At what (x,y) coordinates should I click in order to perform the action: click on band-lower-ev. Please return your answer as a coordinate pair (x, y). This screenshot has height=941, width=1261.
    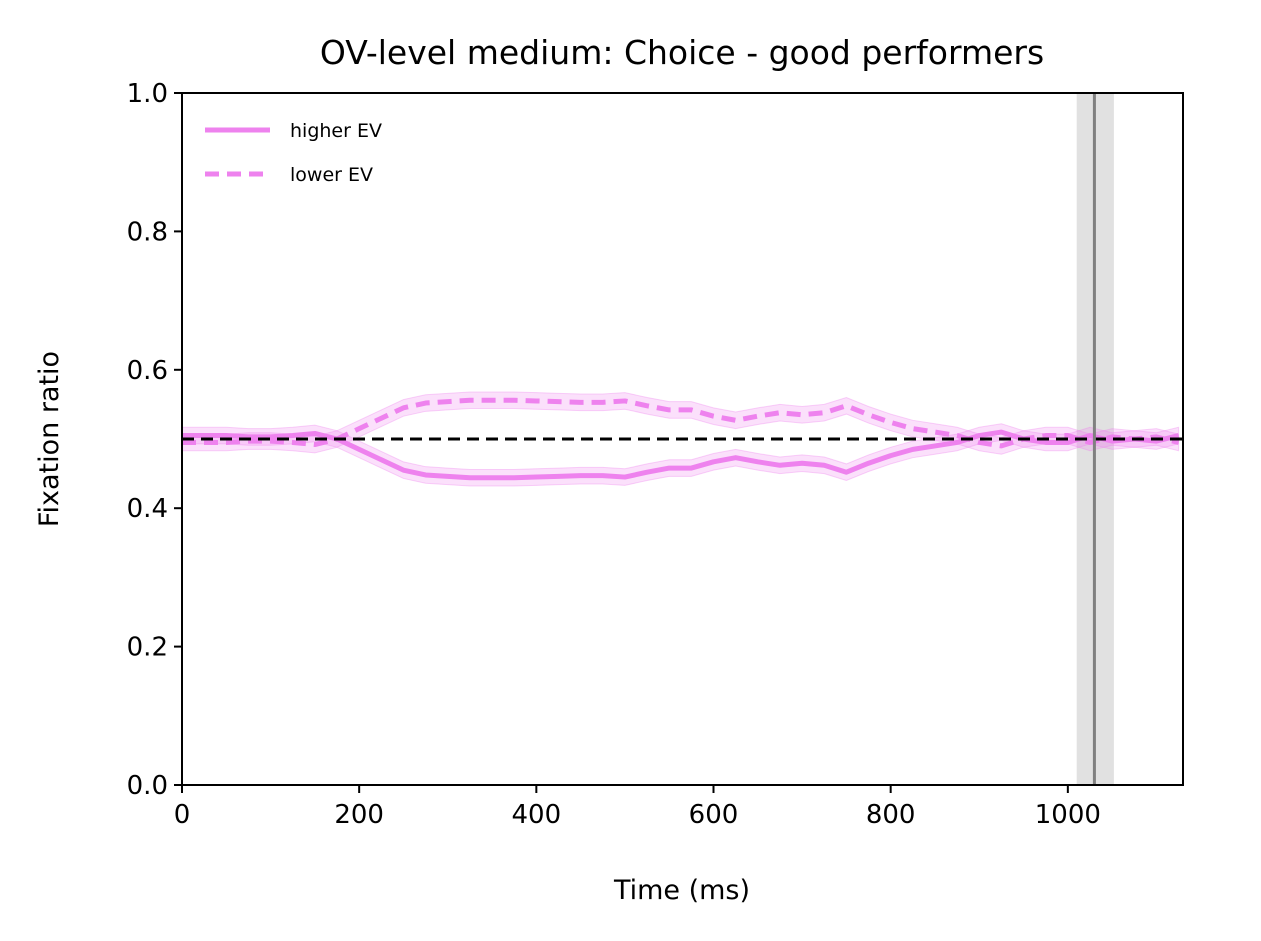
    Looking at the image, I should click on (680, 423).